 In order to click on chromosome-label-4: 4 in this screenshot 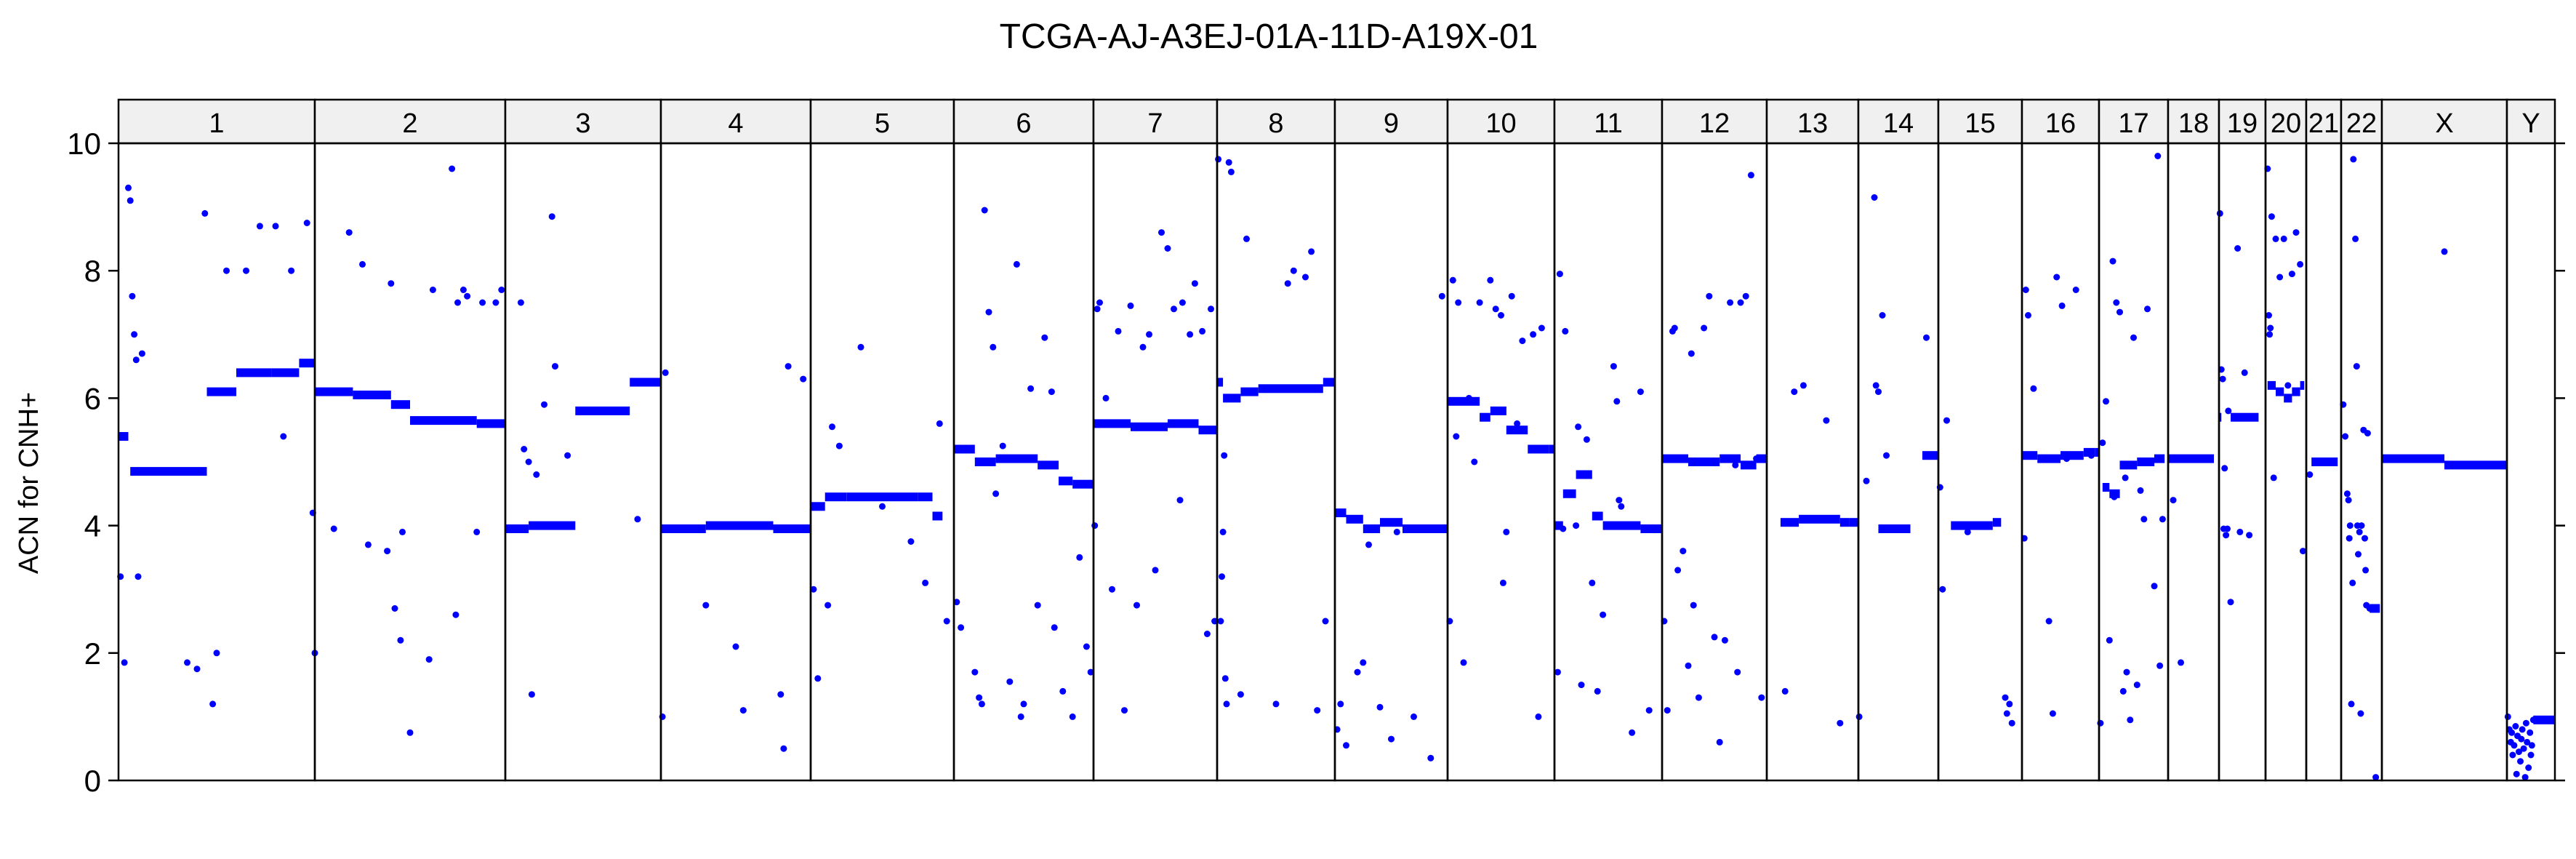, I will do `click(735, 123)`.